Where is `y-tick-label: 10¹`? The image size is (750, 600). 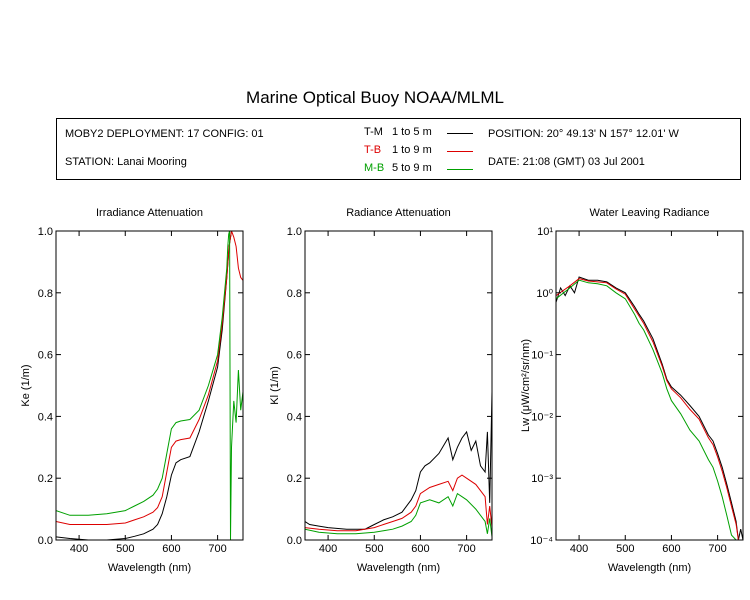 y-tick-label: 10¹ is located at coordinates (545, 232).